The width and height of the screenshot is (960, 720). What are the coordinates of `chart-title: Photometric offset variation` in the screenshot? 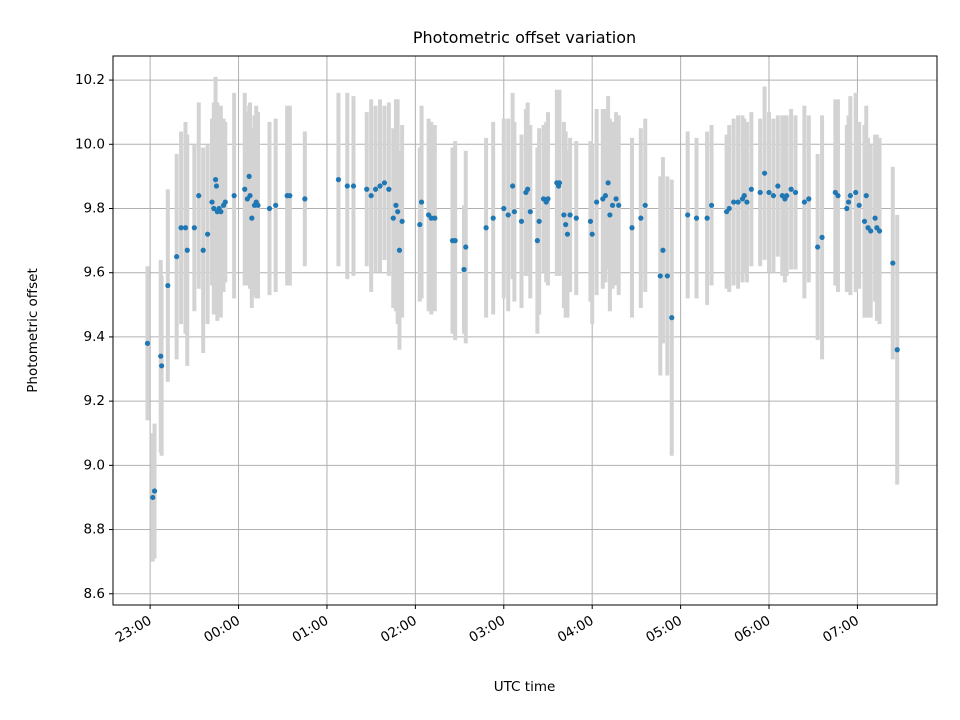 It's located at (524, 37).